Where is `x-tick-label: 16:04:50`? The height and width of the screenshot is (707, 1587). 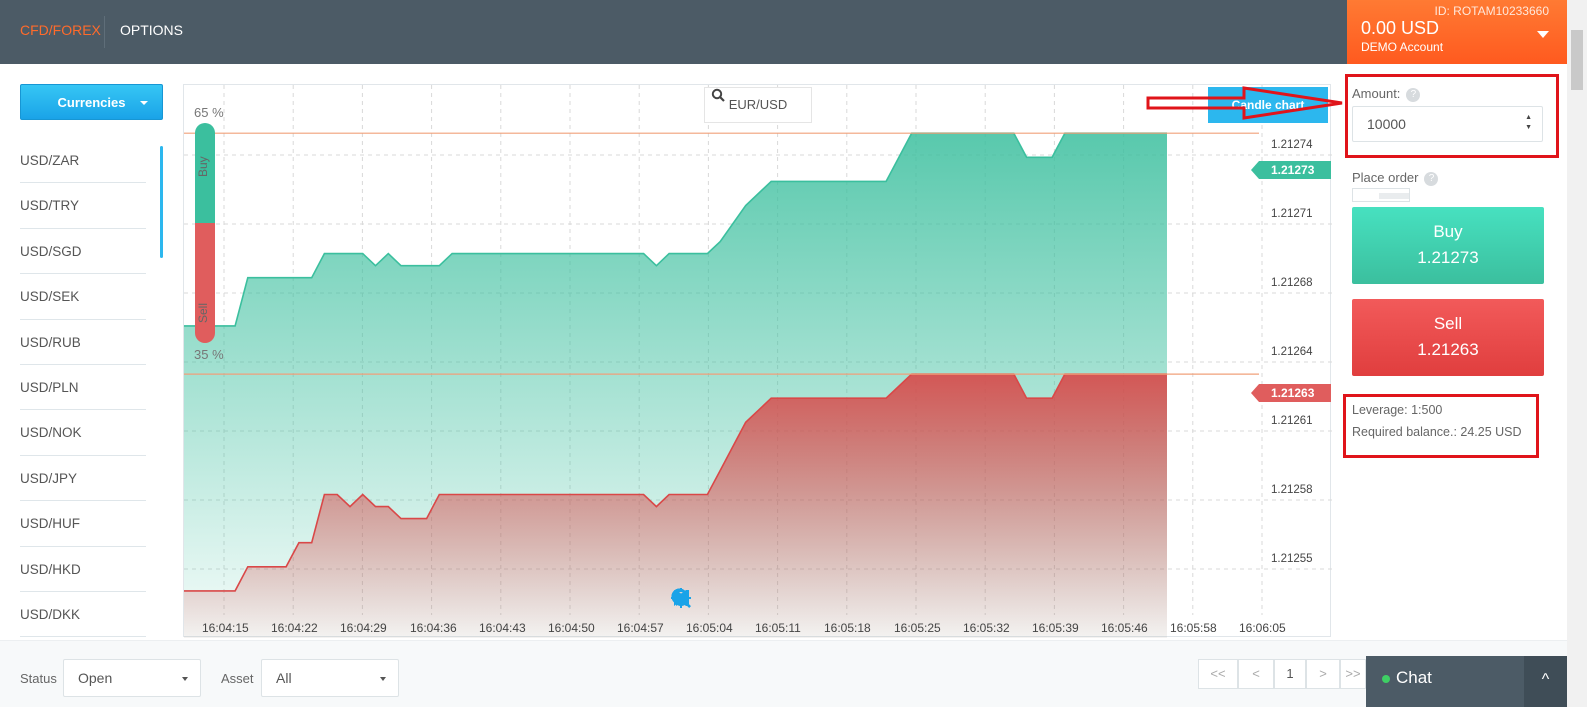
x-tick-label: 16:04:50 is located at coordinates (571, 628).